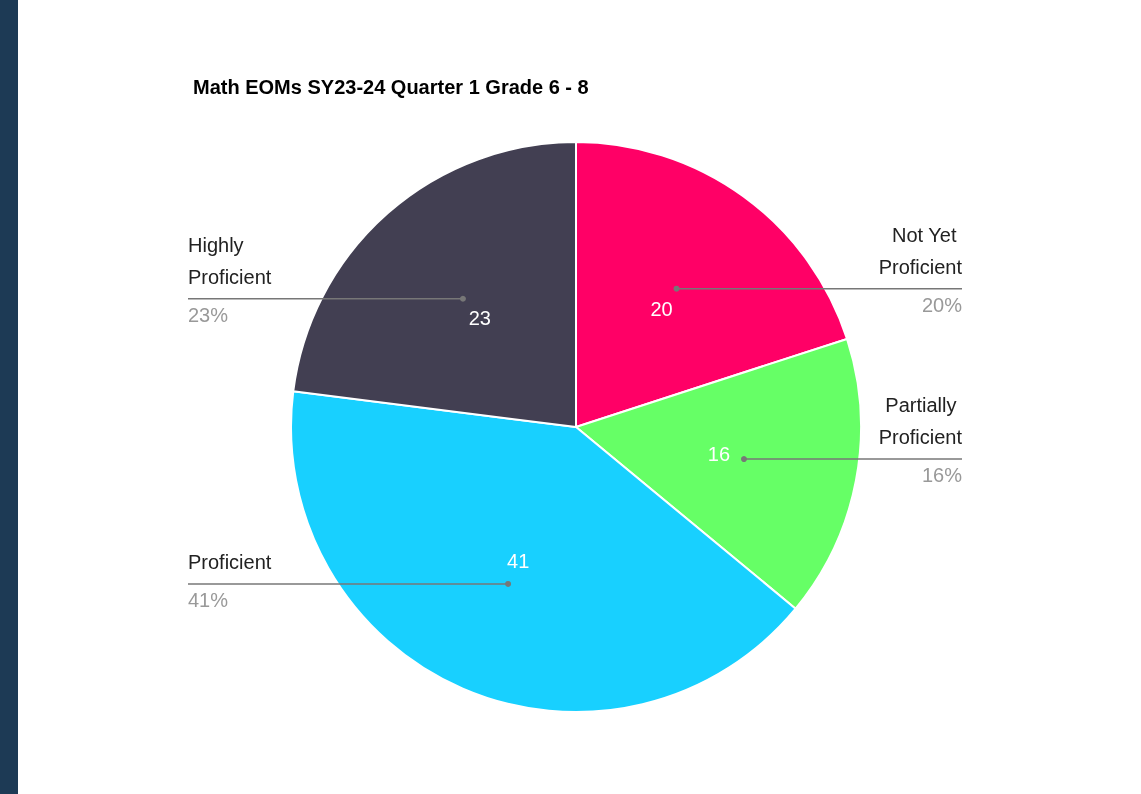 This screenshot has height=794, width=1141. What do you see at coordinates (942, 304) in the screenshot?
I see `text: 20%` at bounding box center [942, 304].